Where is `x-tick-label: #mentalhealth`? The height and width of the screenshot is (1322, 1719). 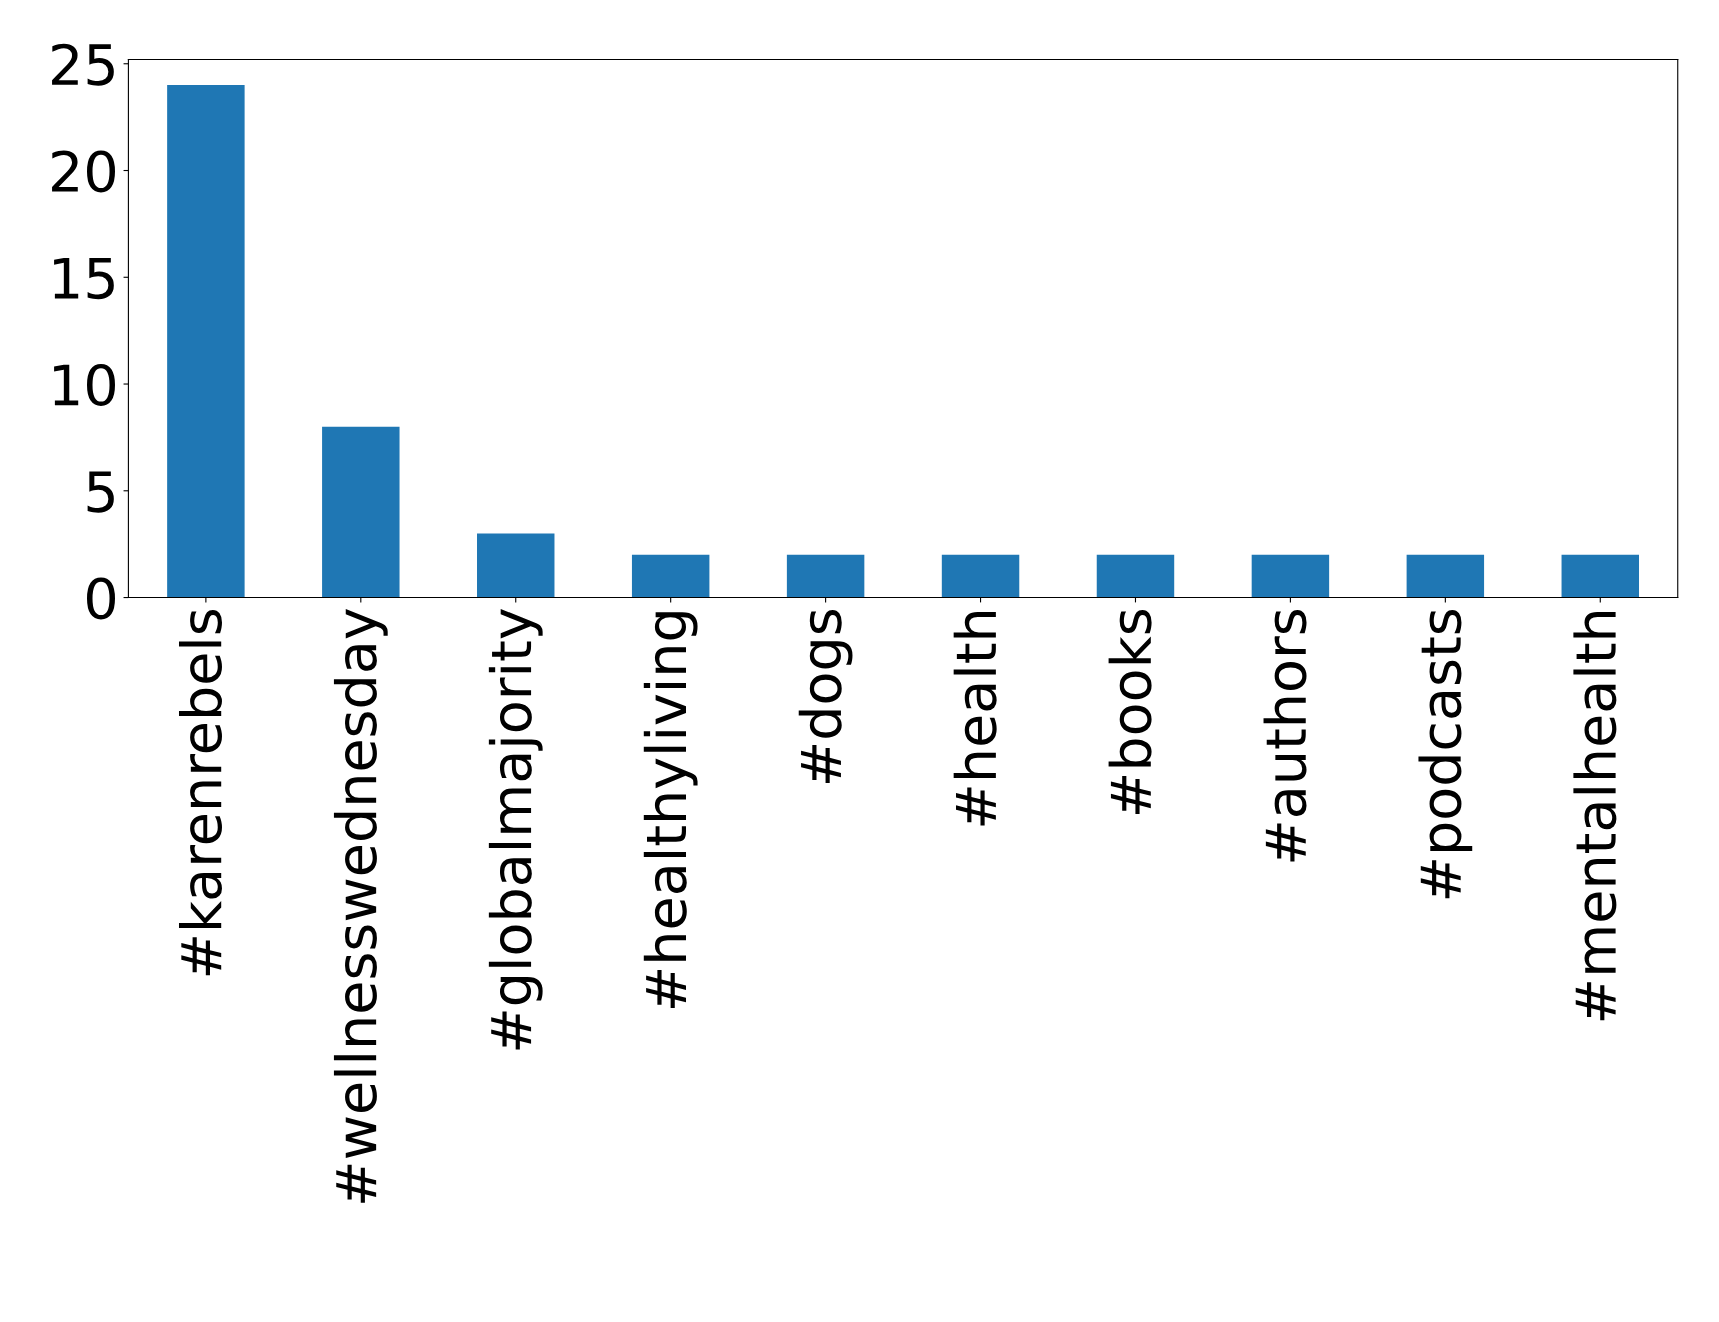
x-tick-label: #mentalhealth is located at coordinates (1595, 816).